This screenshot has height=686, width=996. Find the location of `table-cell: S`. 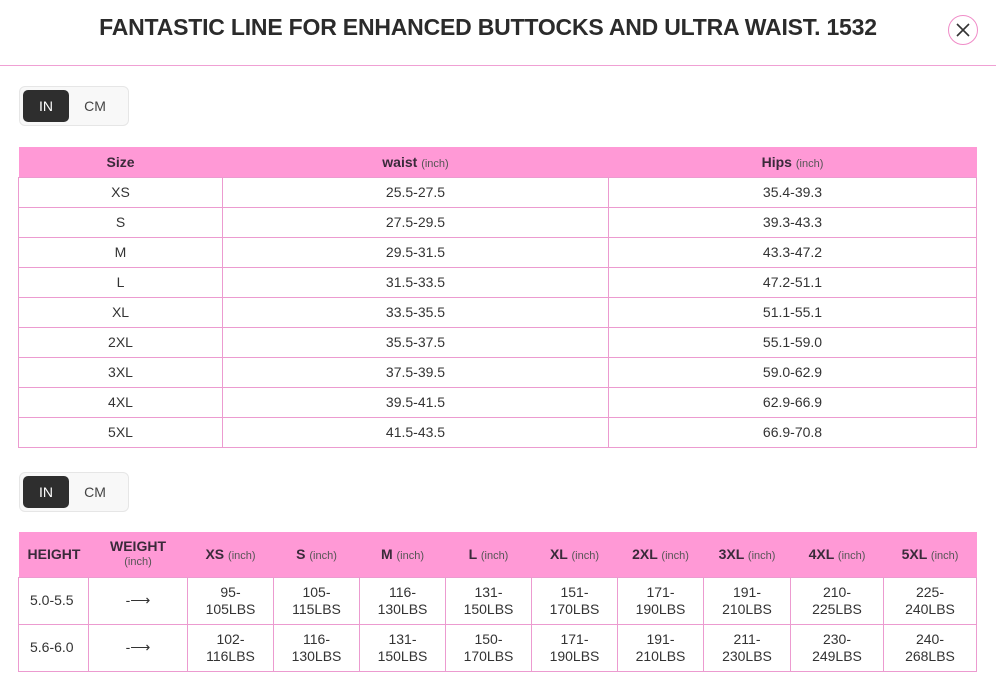

table-cell: S is located at coordinates (120, 222).